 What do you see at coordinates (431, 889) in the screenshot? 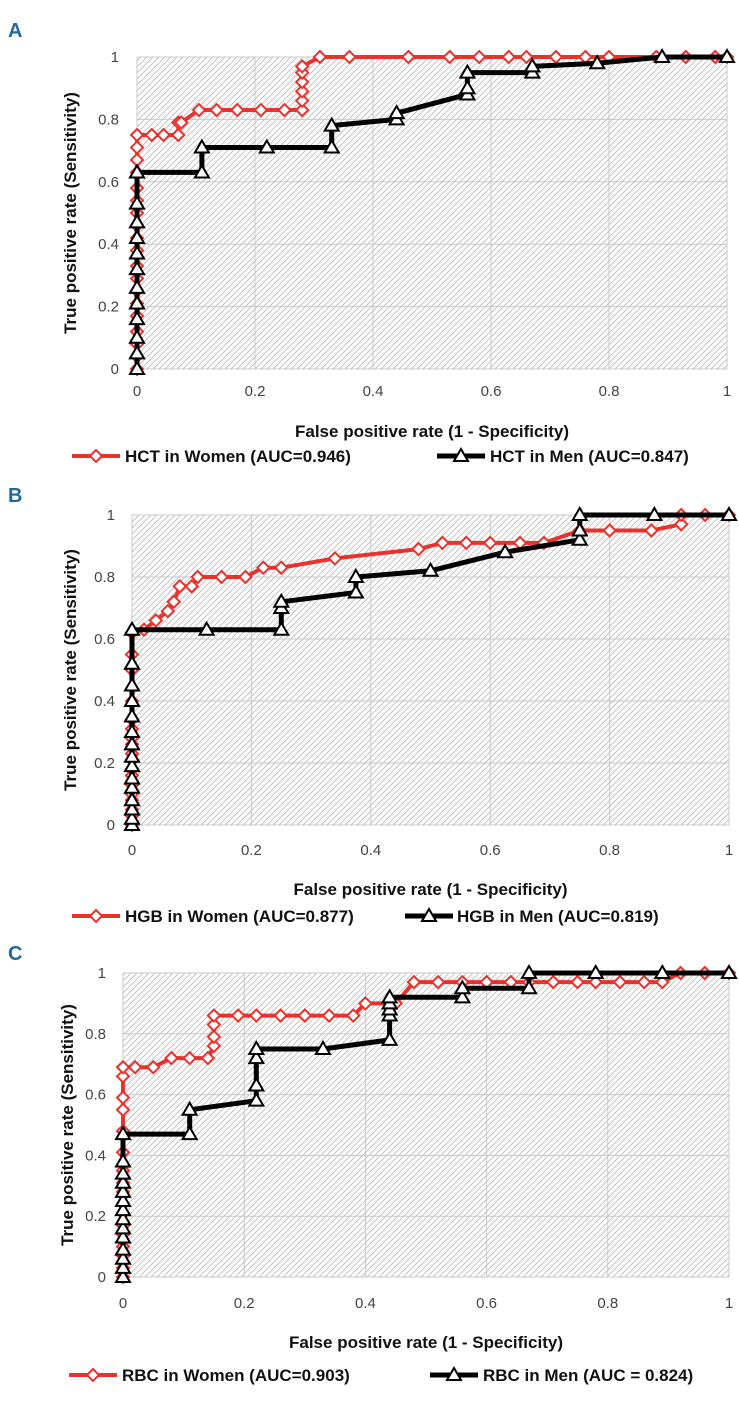
I see `x-axis-title: False positive rate (1 - Specificity)` at bounding box center [431, 889].